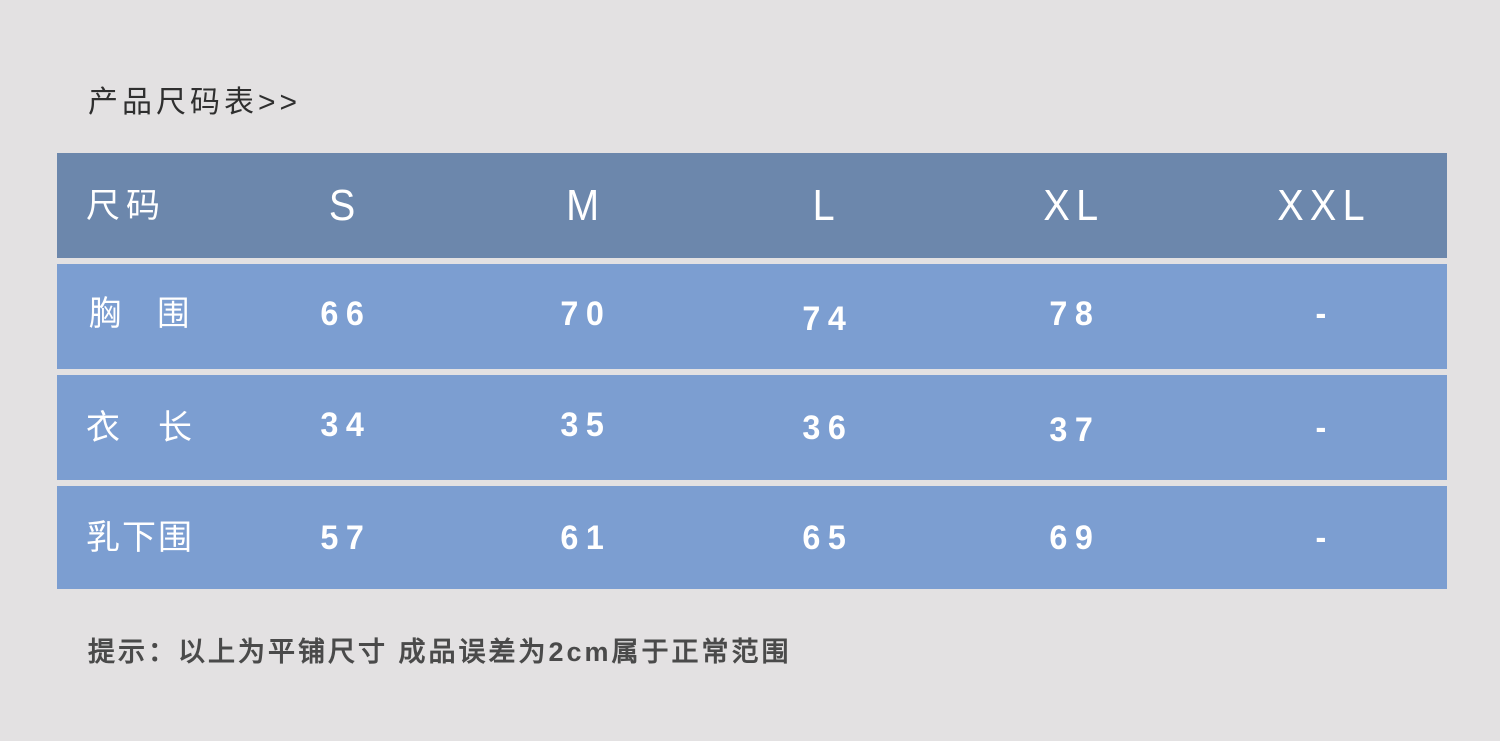 The image size is (1500, 741). Describe the element at coordinates (345, 537) in the screenshot. I see `cell-underbust-s-value: 57` at that location.